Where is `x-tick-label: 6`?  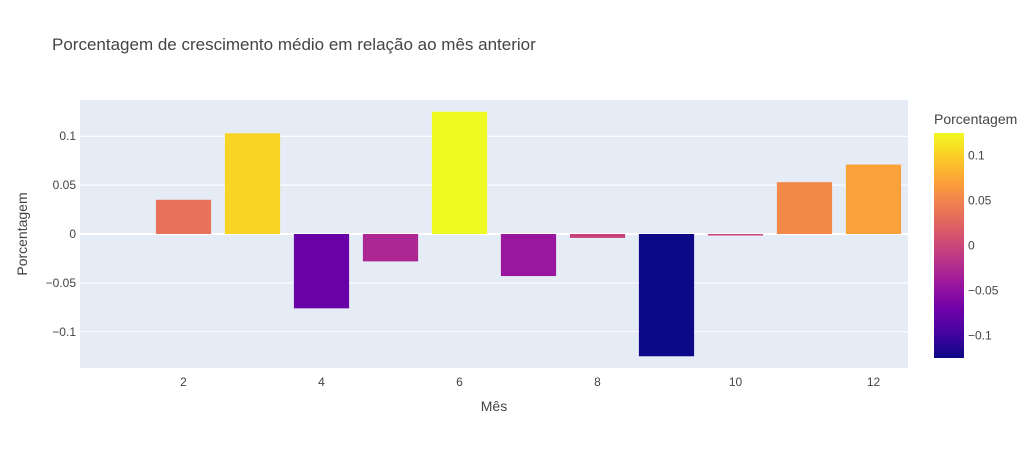 x-tick-label: 6 is located at coordinates (459, 382).